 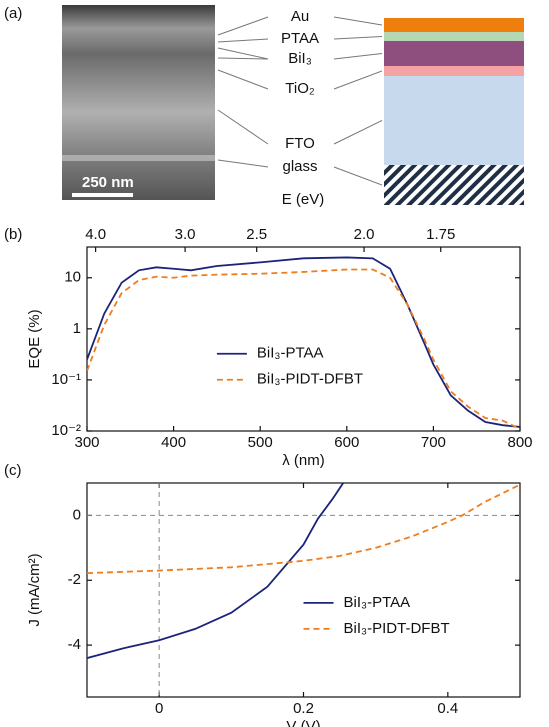 What do you see at coordinates (13, 13) in the screenshot?
I see `panel-label: (a)` at bounding box center [13, 13].